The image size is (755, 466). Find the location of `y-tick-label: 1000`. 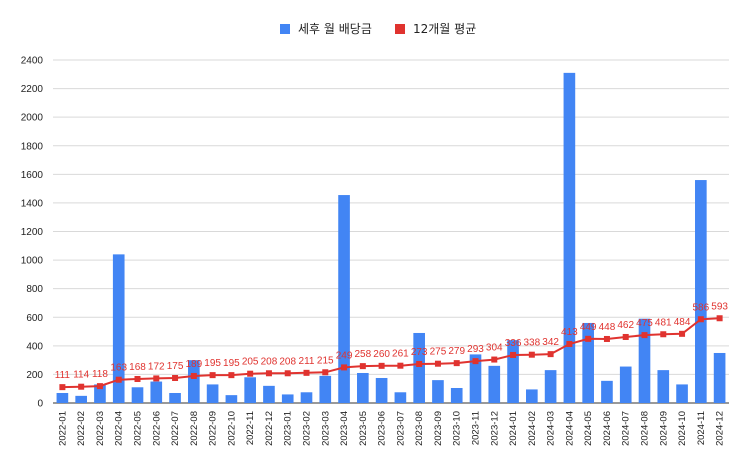

y-tick-label: 1000 is located at coordinates (32, 261).